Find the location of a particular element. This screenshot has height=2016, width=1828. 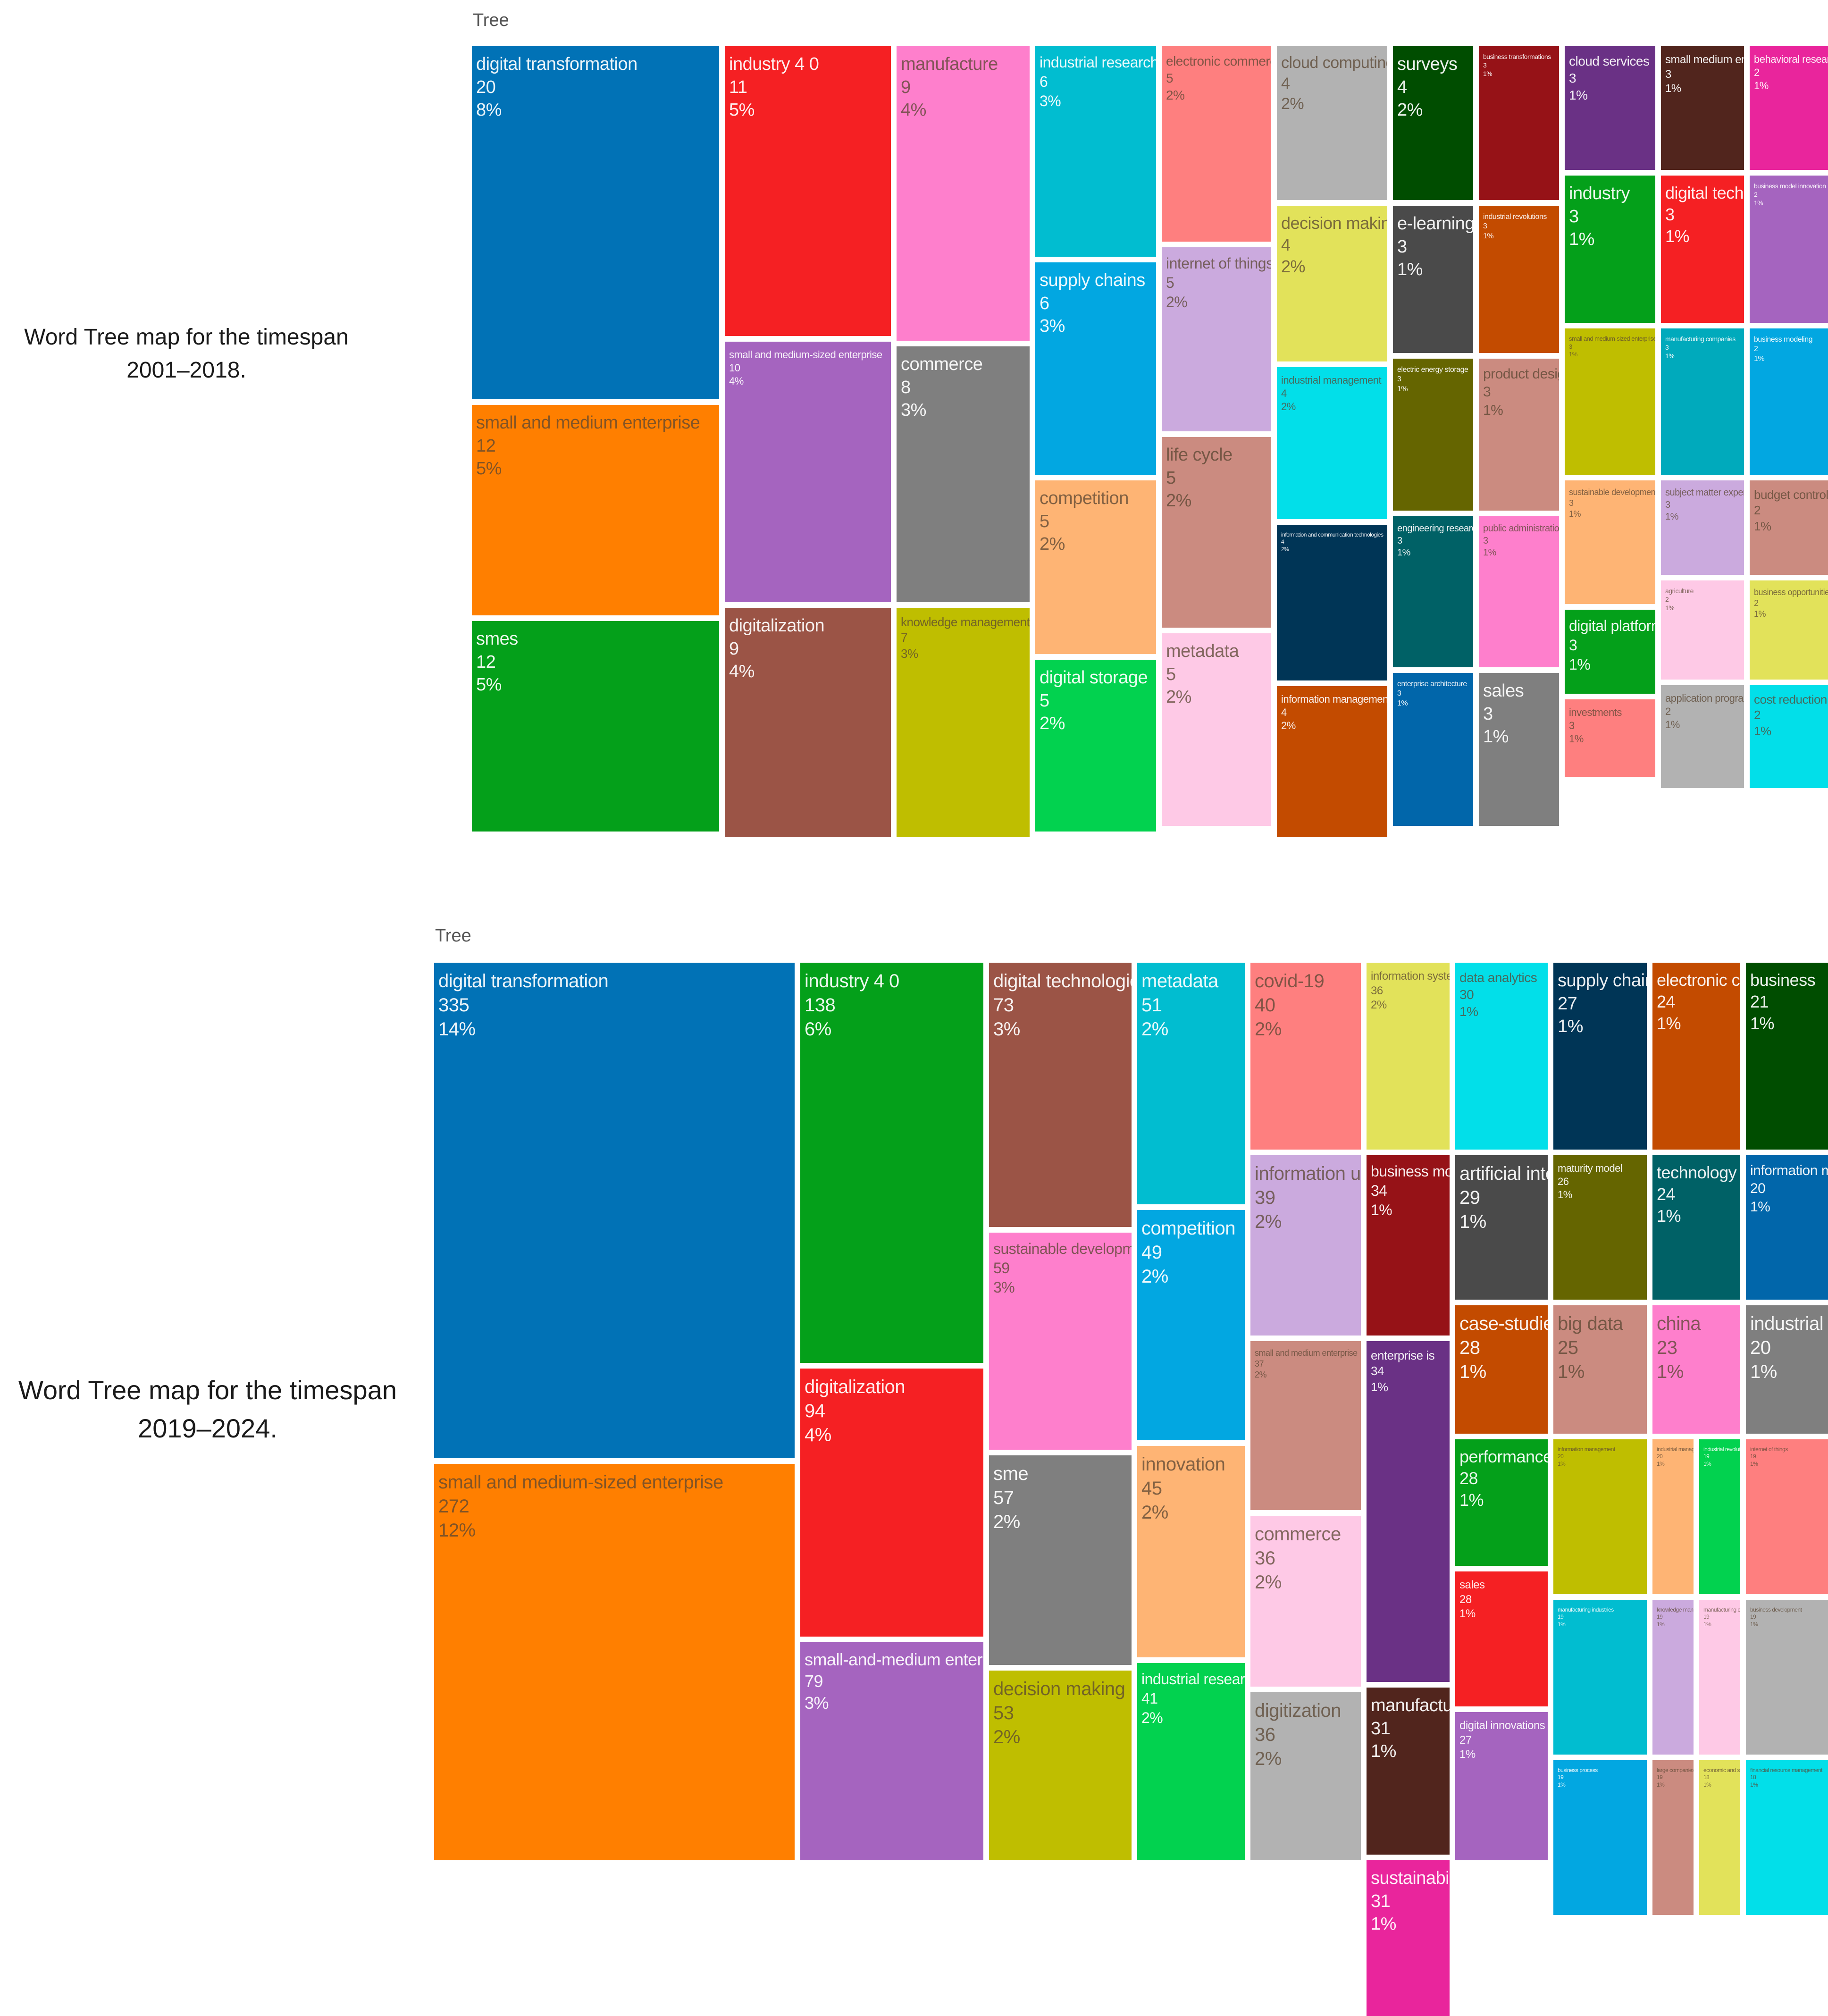

treemap-tile: technology adoption 241% is located at coordinates (1696, 1227).